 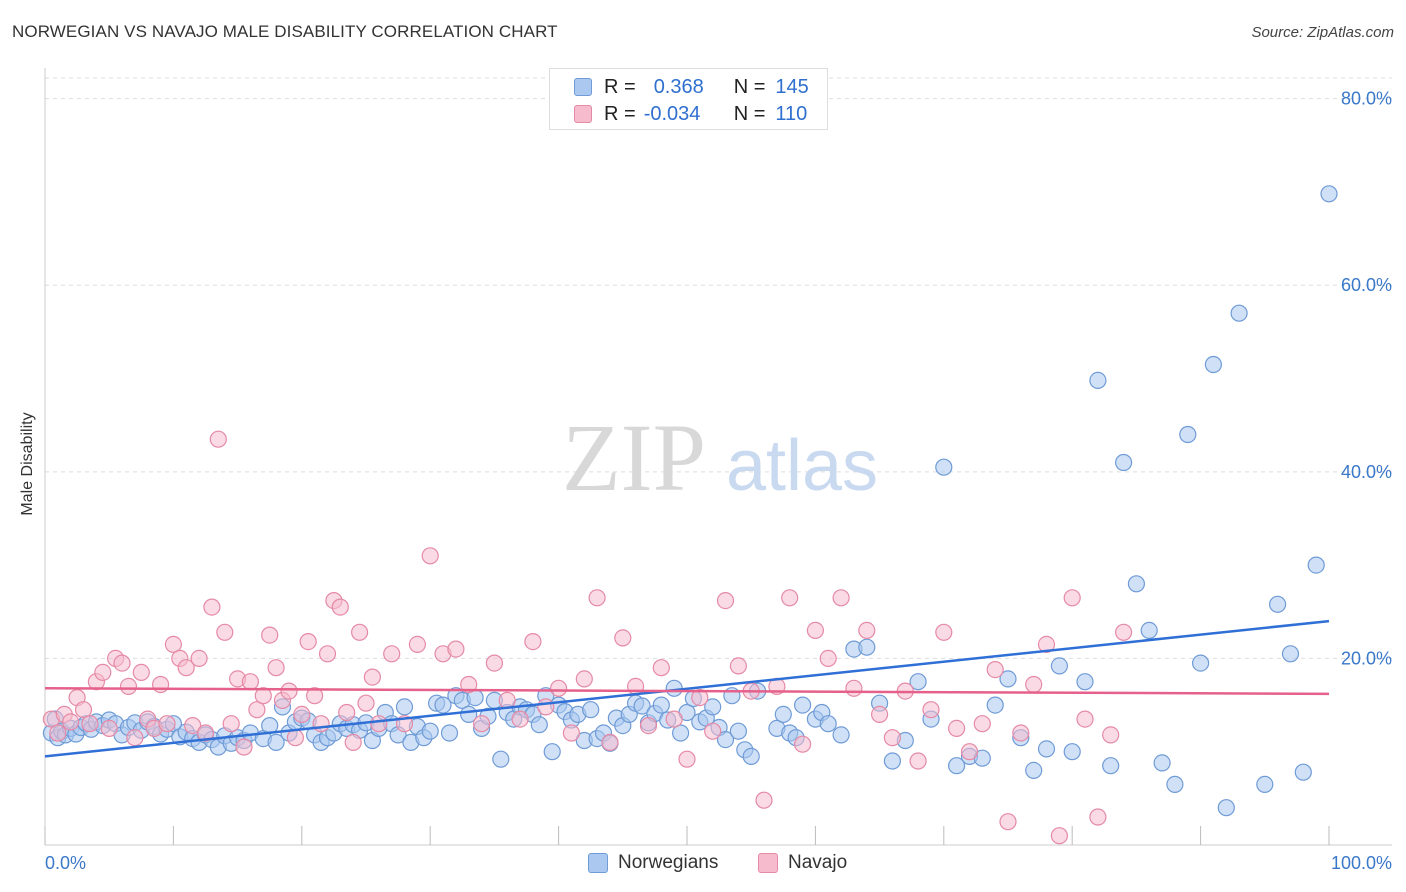 What do you see at coordinates (1366, 99) in the screenshot?
I see `y-tick-label: 80.0%` at bounding box center [1366, 99].